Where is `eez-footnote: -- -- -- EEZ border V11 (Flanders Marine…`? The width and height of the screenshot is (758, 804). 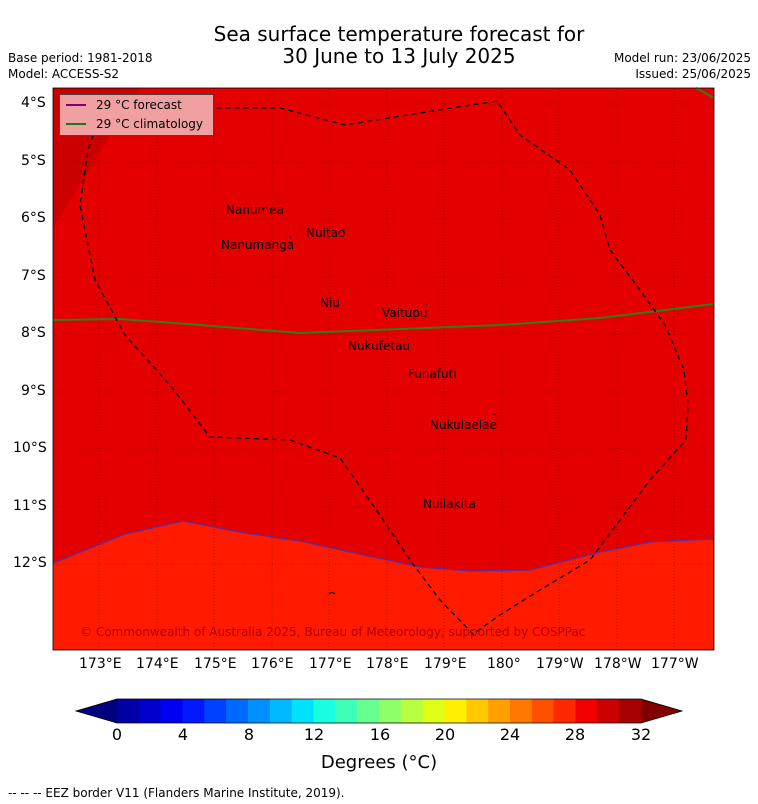 eez-footnote: -- -- -- EEZ border V11 (Flanders Marine… is located at coordinates (176, 793).